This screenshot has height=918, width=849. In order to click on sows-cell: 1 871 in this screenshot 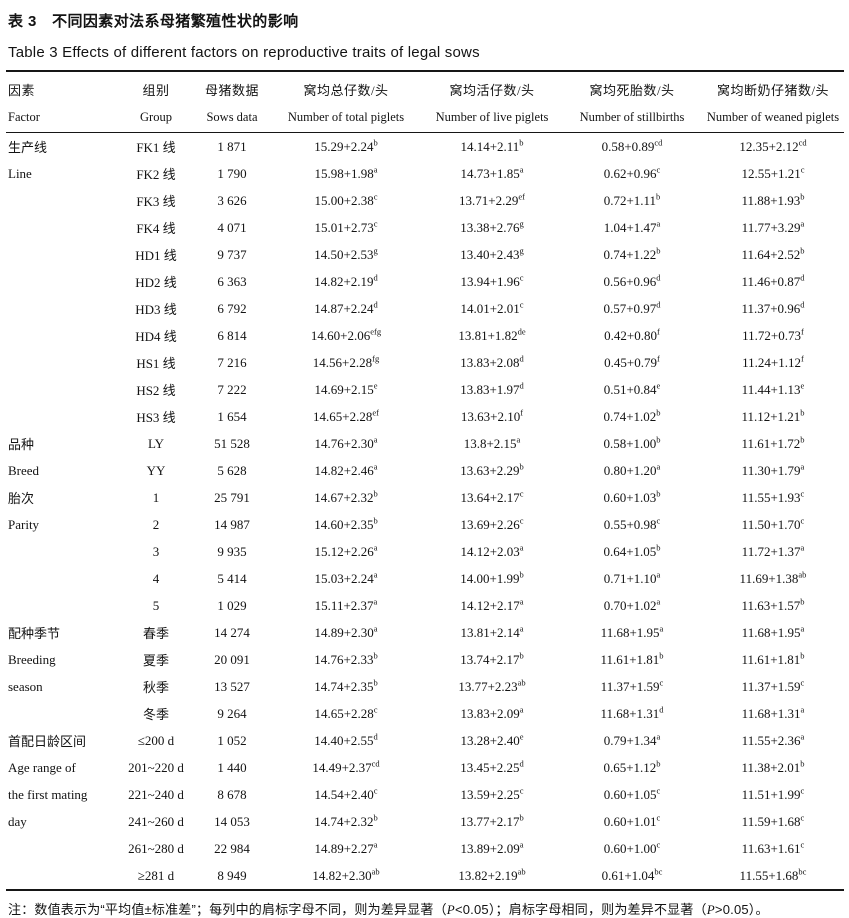, I will do `click(232, 146)`.